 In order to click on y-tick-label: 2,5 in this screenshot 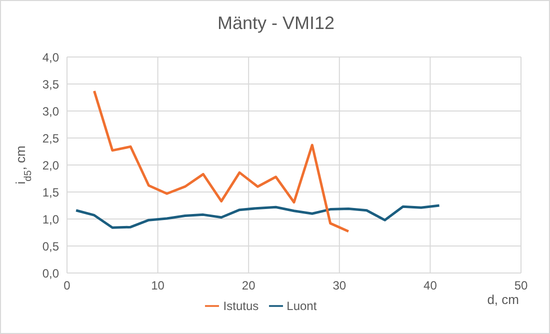, I will do `click(51, 138)`.